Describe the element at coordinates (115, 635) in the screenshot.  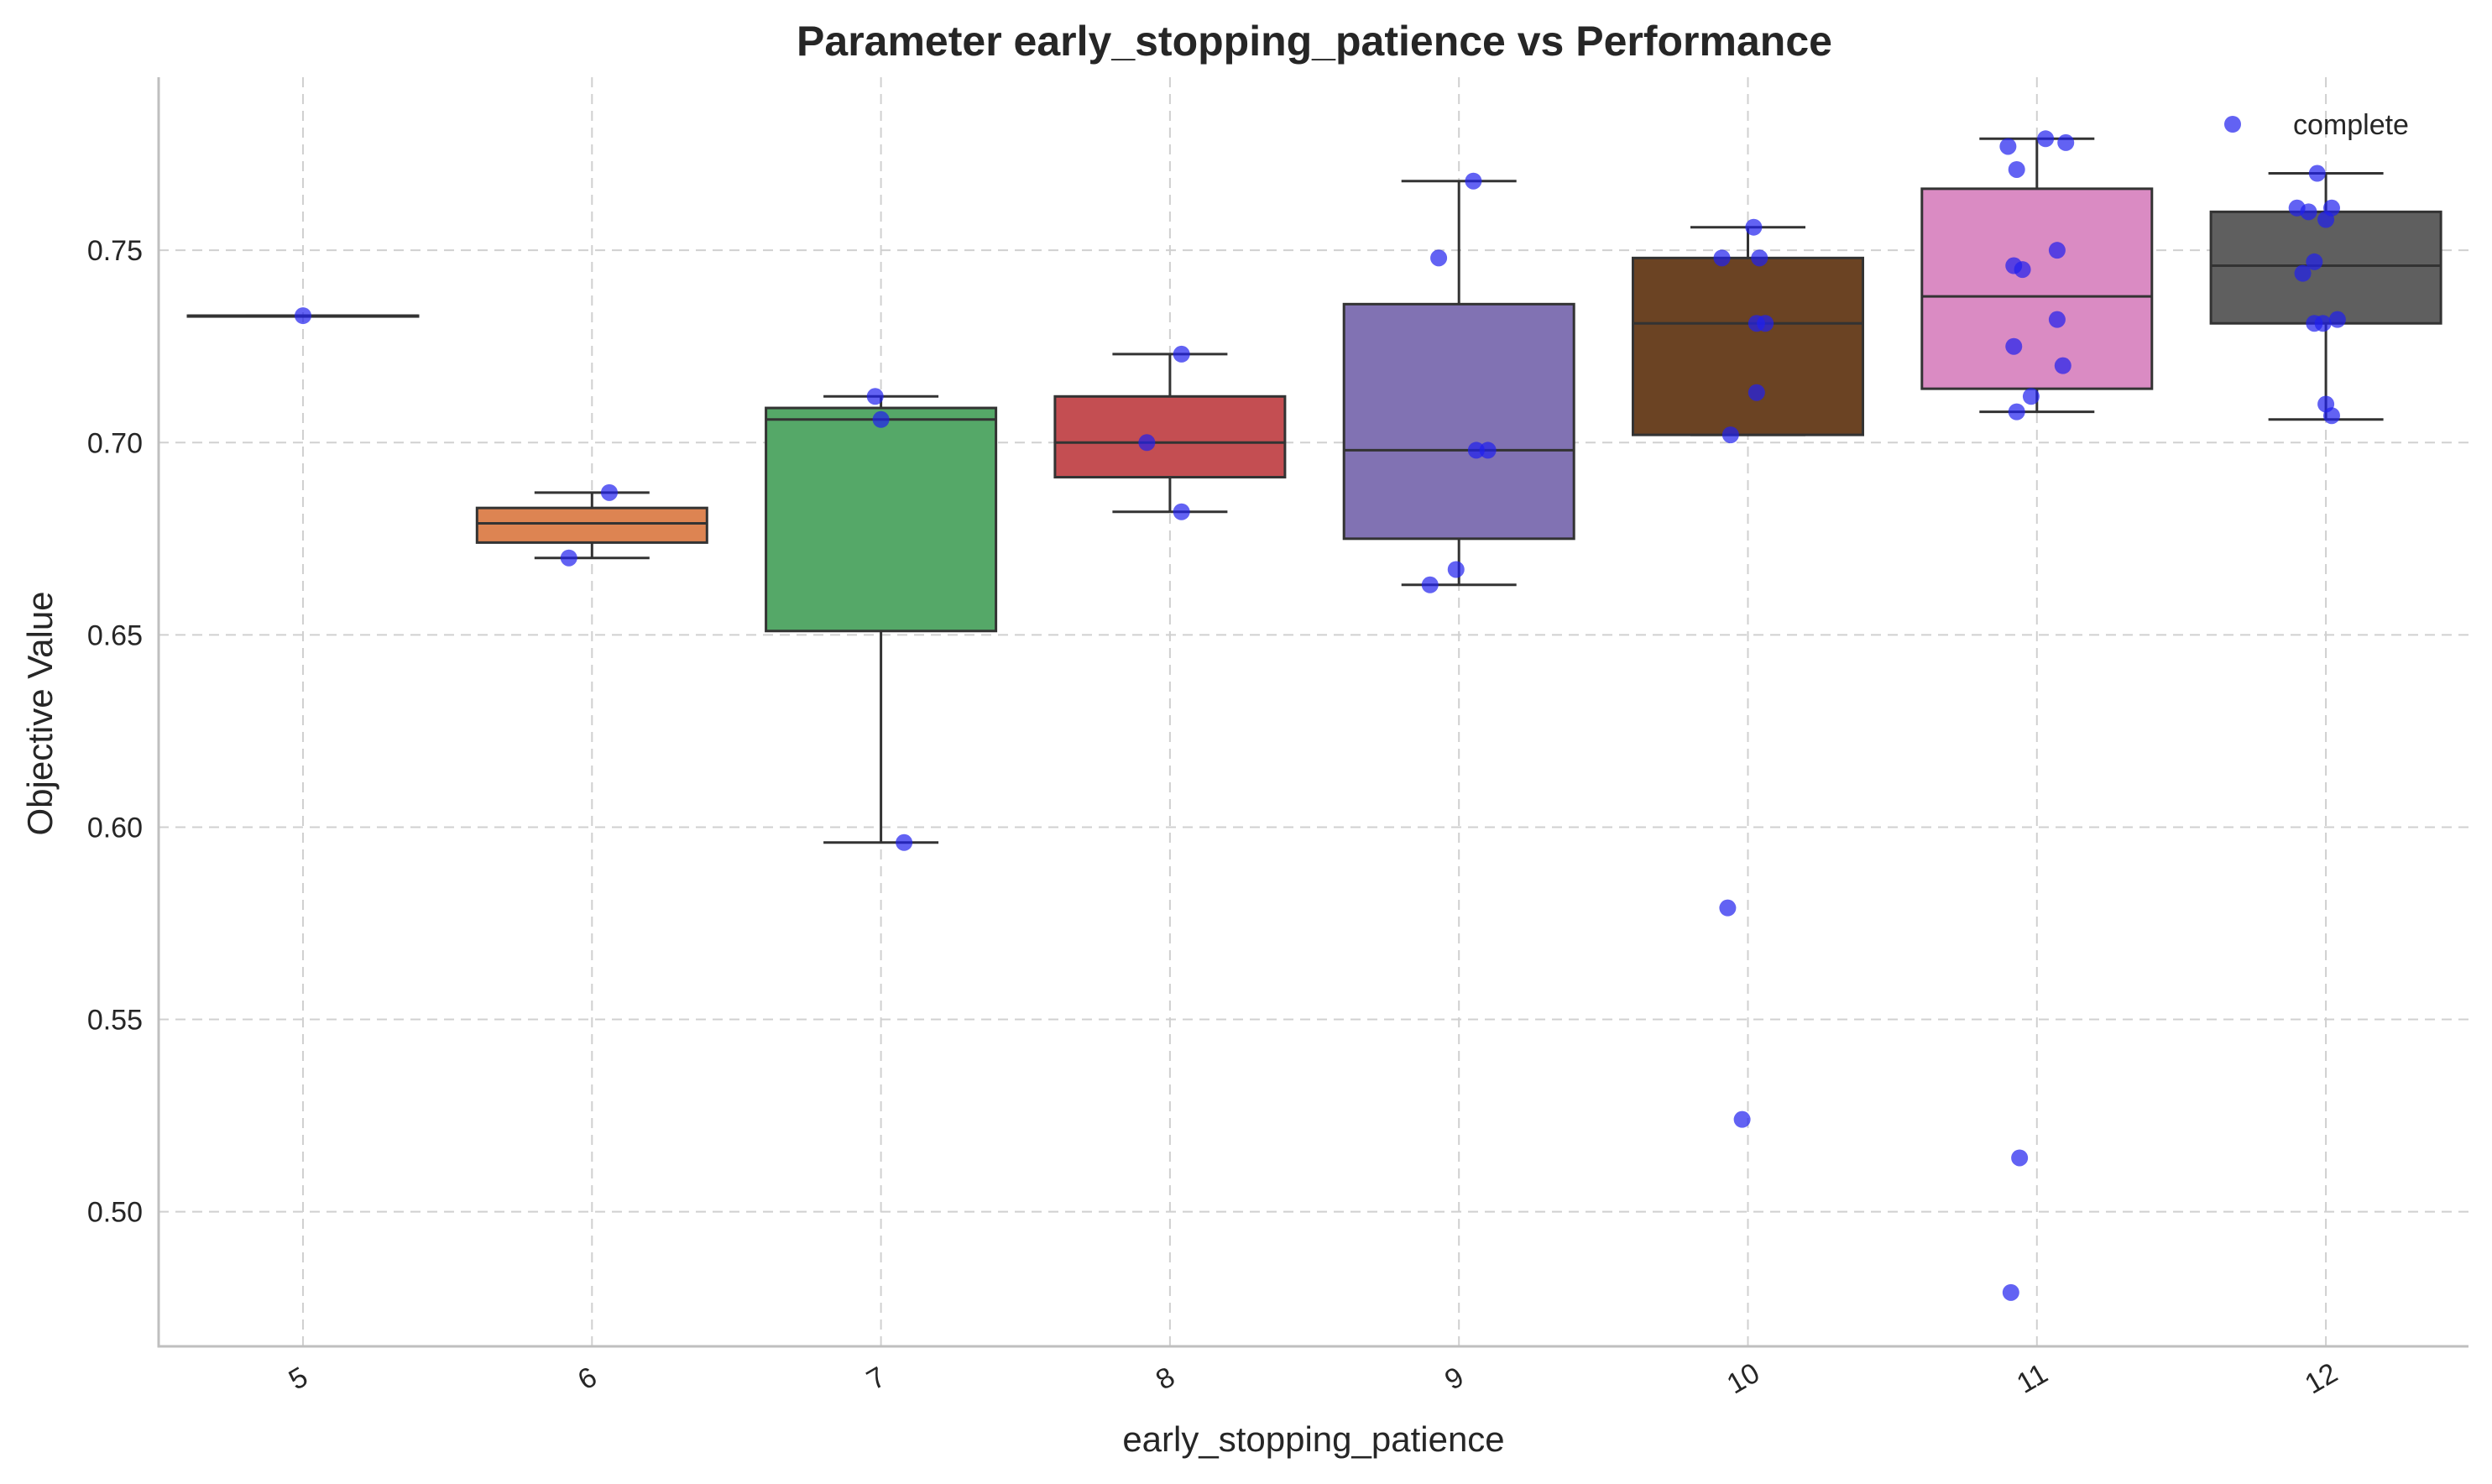
I see `y-tick-label: 0.65` at that location.